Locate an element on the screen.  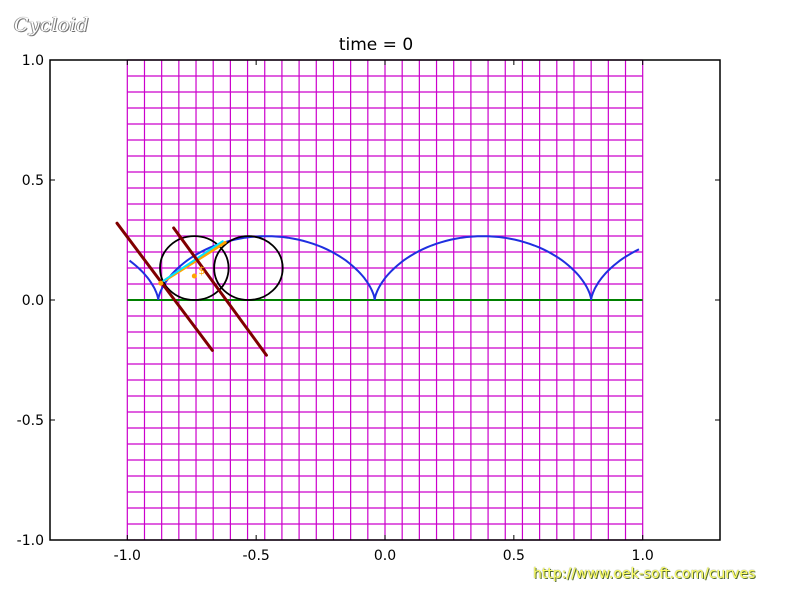
y-tick-label: -0.5 is located at coordinates (30, 421).